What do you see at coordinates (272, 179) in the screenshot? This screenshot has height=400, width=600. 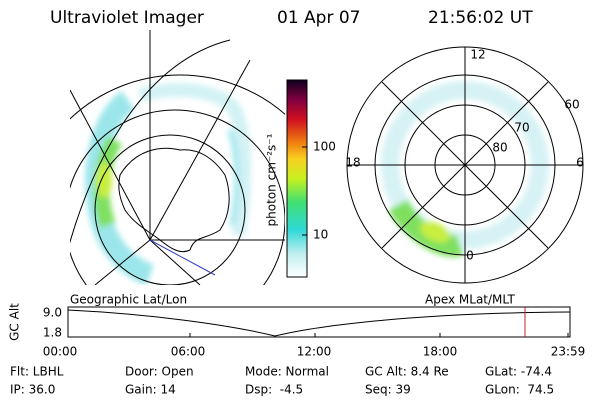 I see `colorbar-label: photon cm⁻²s⁻¹` at bounding box center [272, 179].